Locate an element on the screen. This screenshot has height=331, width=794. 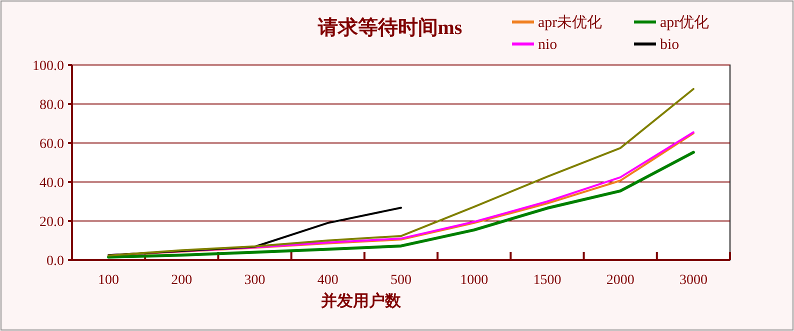
x-axis-title: 并发用户数 is located at coordinates (361, 301).